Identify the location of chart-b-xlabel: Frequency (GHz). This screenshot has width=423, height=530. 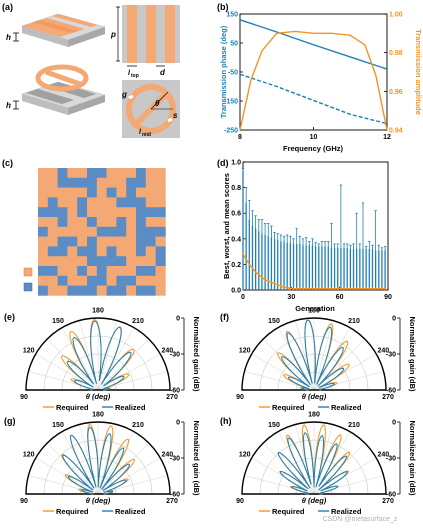
(313, 148).